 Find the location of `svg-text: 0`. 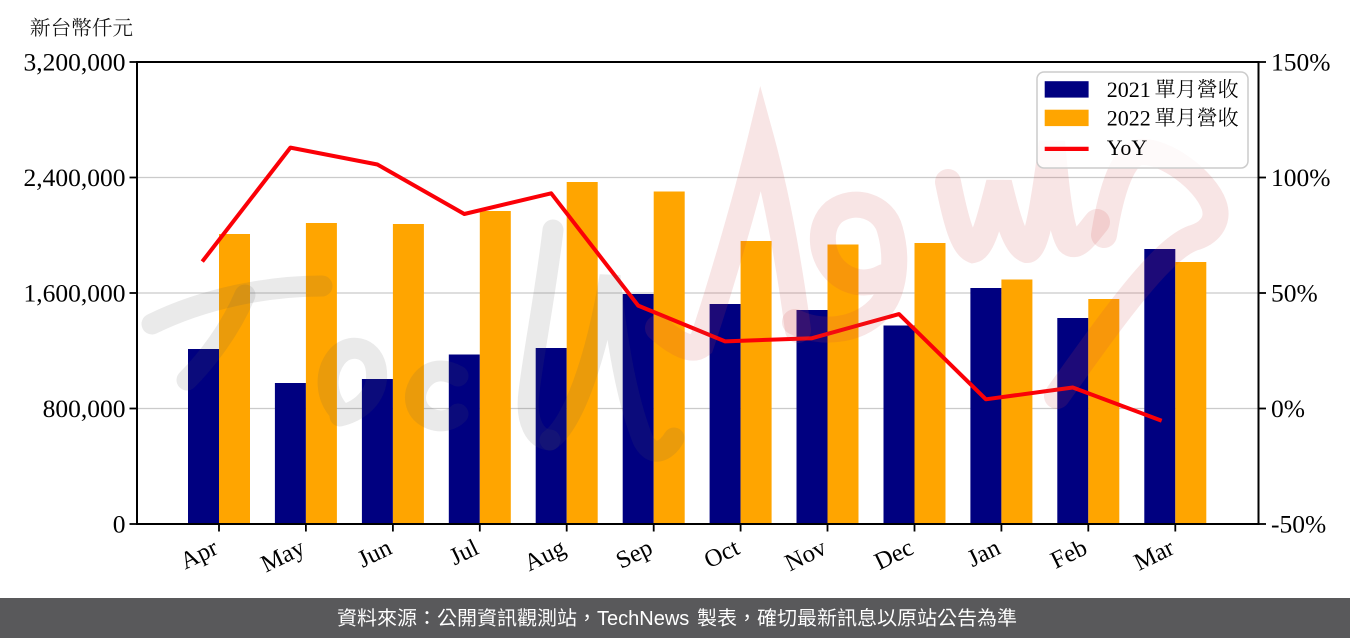

svg-text: 0 is located at coordinates (119, 524).